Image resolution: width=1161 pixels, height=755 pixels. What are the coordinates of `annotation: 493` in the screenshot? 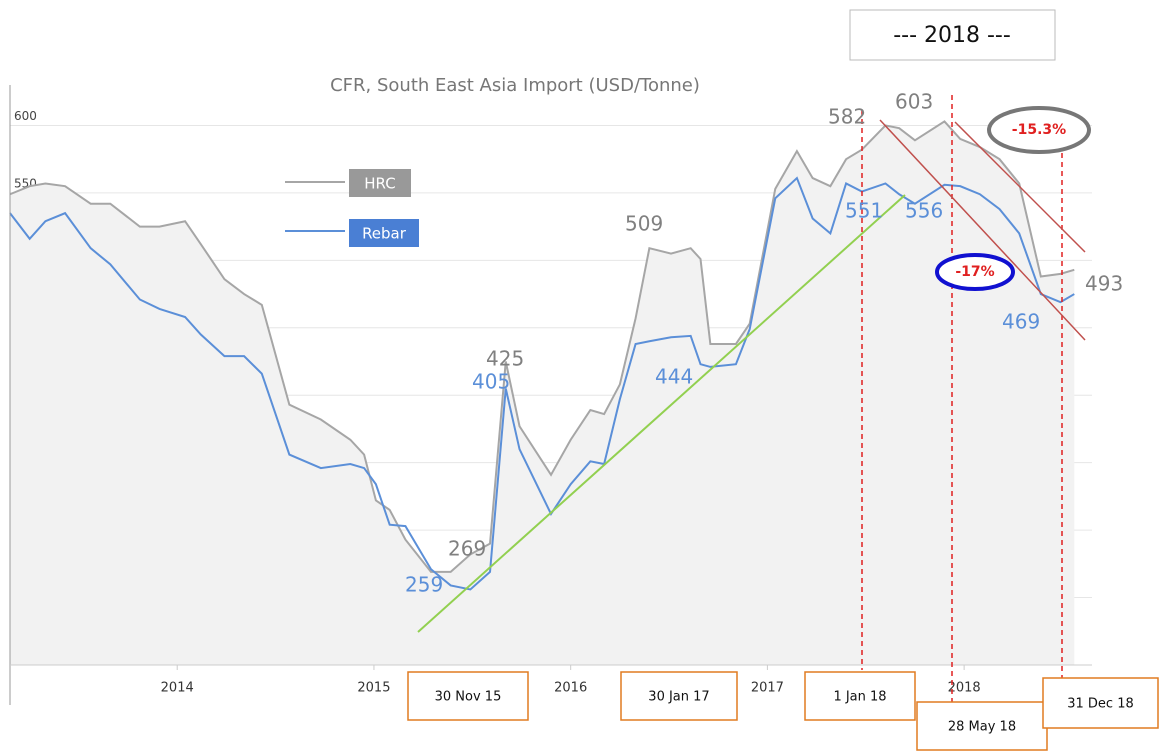 It's located at (1104, 284).